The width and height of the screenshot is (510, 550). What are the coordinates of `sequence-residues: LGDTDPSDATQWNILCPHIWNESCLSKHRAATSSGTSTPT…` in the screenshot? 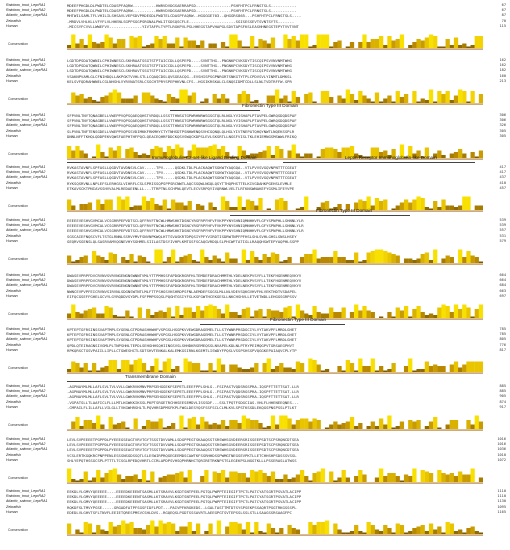 It's located at (179, 60).